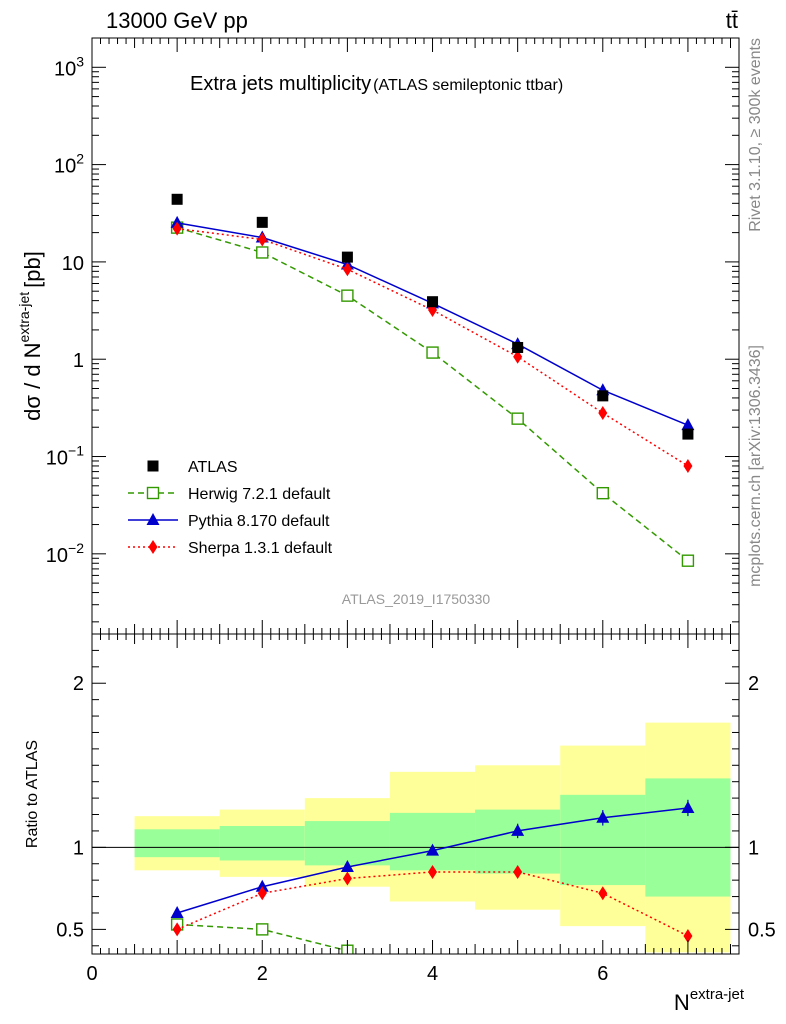 The image size is (786, 1024). I want to click on legend-label: ATLAS, so click(213, 467).